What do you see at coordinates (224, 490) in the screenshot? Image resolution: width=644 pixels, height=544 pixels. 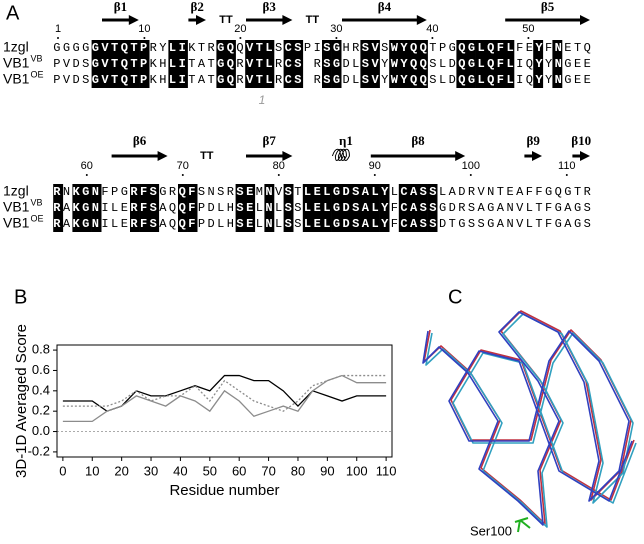 I see `x-axis-label: Residue number` at bounding box center [224, 490].